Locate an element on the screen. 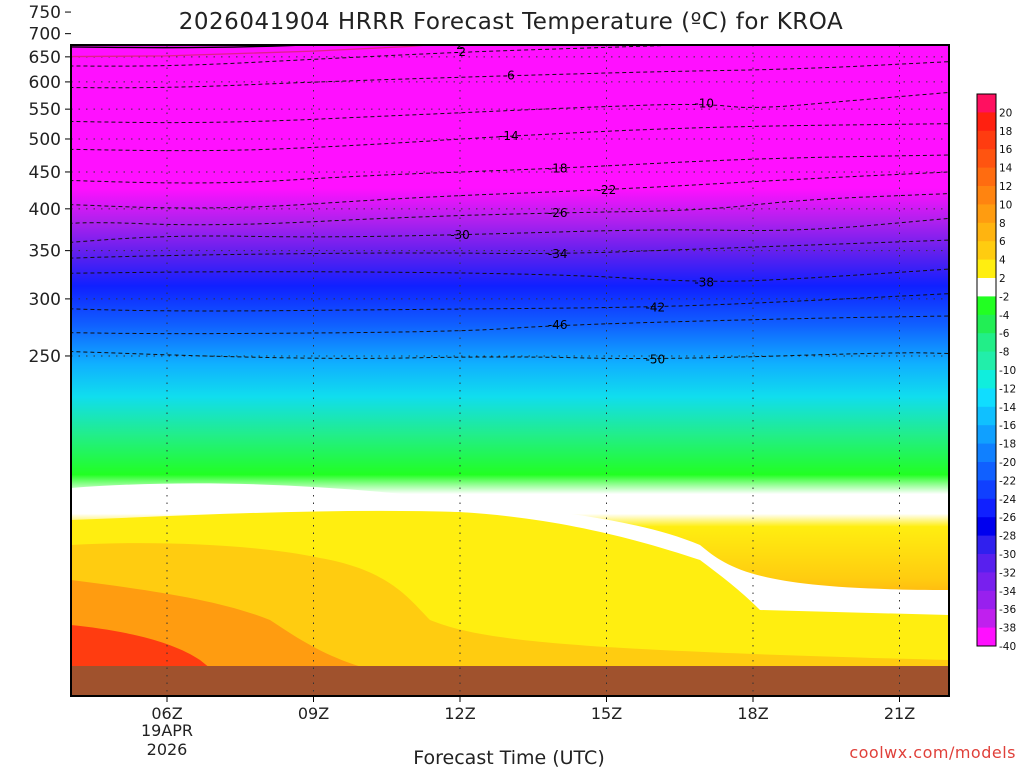  y-tick-label: 250 is located at coordinates (45, 357).